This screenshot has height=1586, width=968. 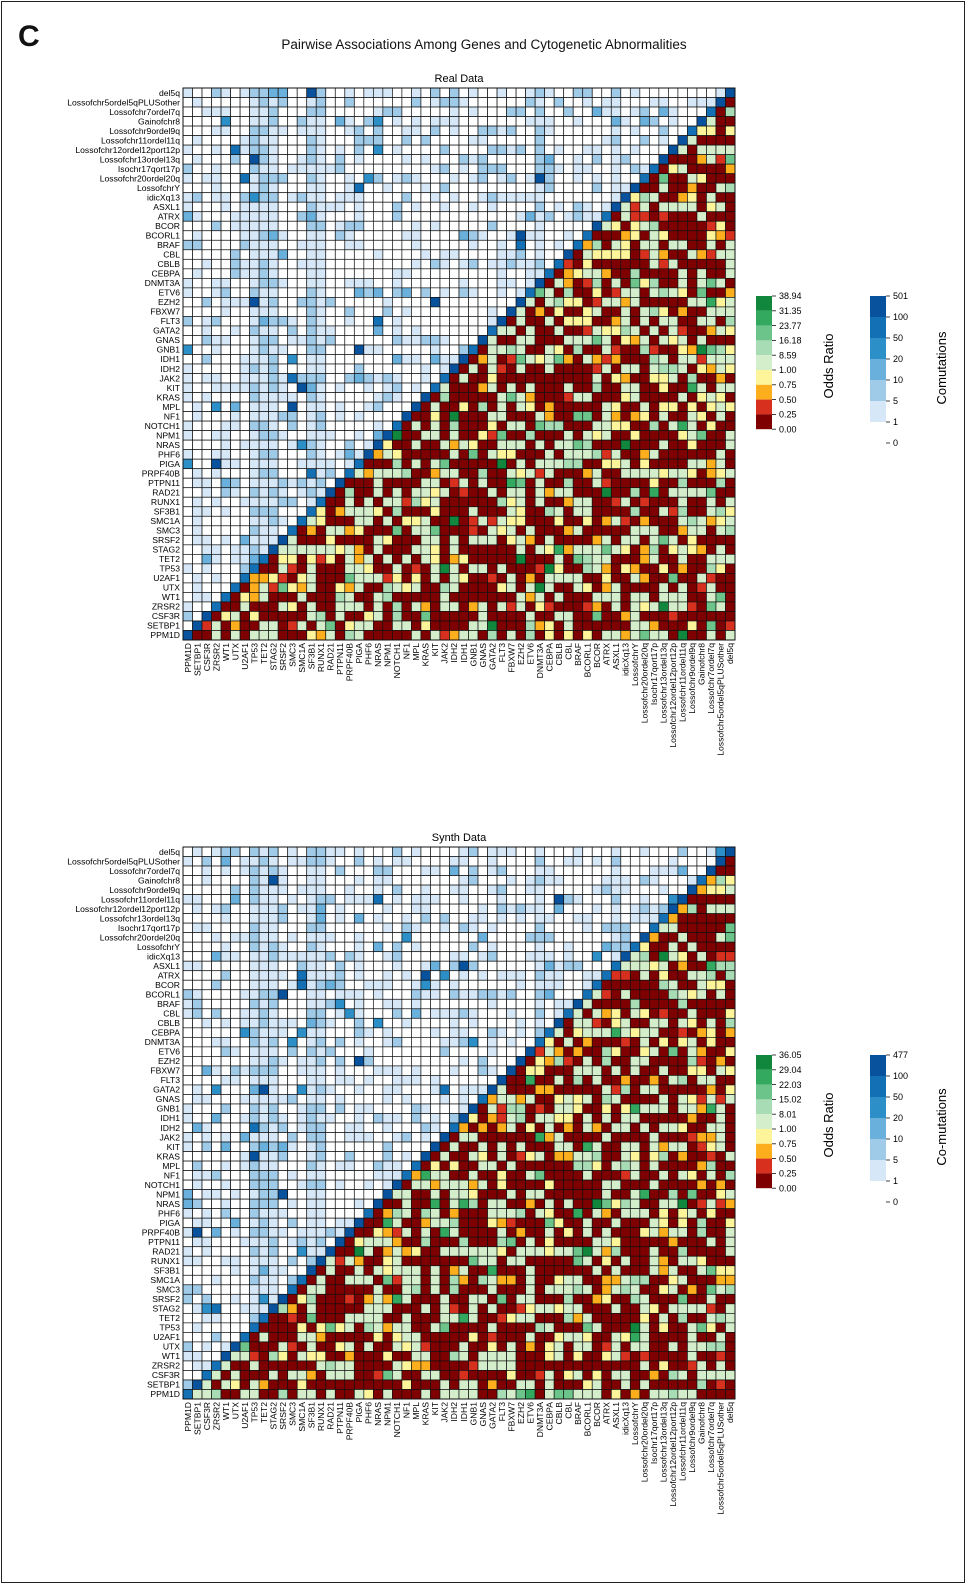 I want to click on column-label: KRAS, so click(x=426, y=655).